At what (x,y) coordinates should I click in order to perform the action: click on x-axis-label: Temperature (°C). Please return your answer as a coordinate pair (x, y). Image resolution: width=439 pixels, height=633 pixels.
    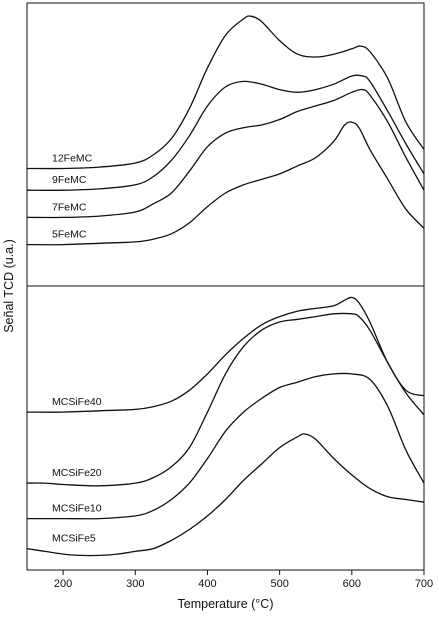
    Looking at the image, I should click on (226, 604).